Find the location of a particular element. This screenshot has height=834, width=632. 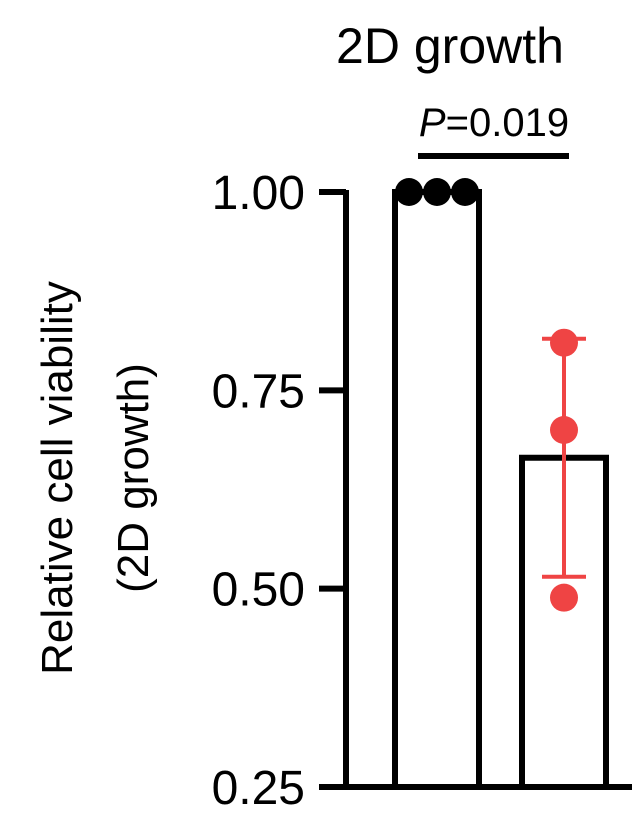

y-axis-label-line2: (2D growth) is located at coordinates (133, 478).